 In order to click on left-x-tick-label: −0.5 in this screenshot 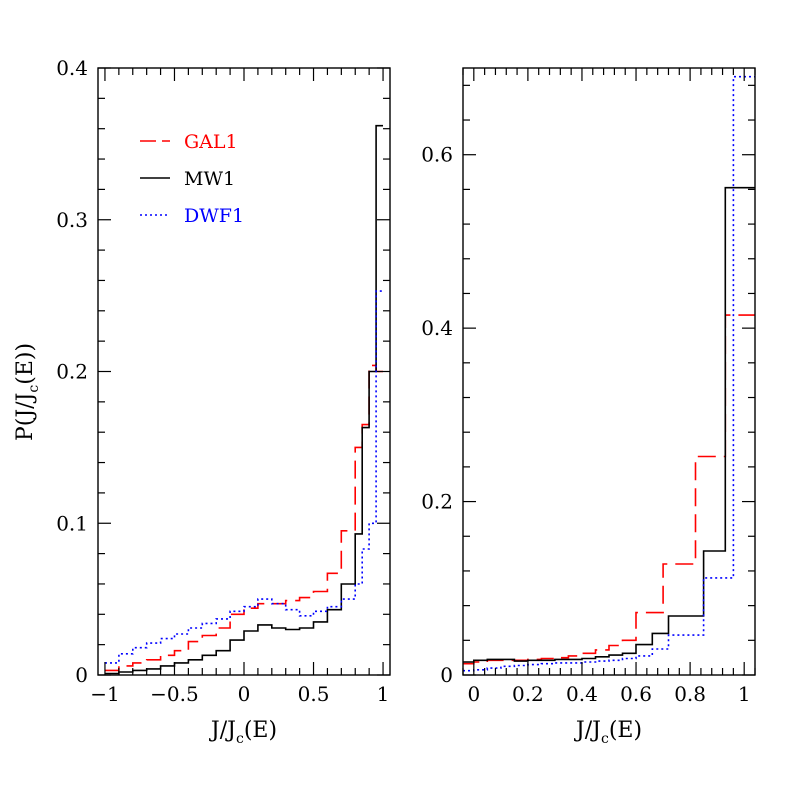, I will do `click(174, 694)`.